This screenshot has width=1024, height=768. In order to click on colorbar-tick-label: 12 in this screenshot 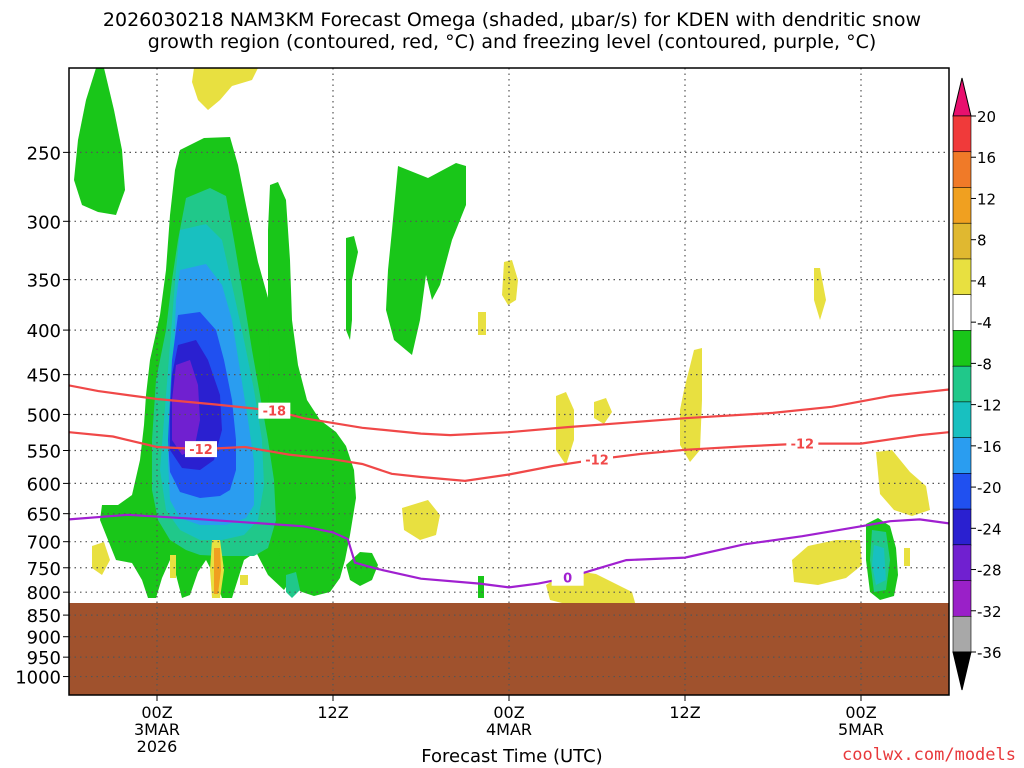, I will do `click(986, 199)`.